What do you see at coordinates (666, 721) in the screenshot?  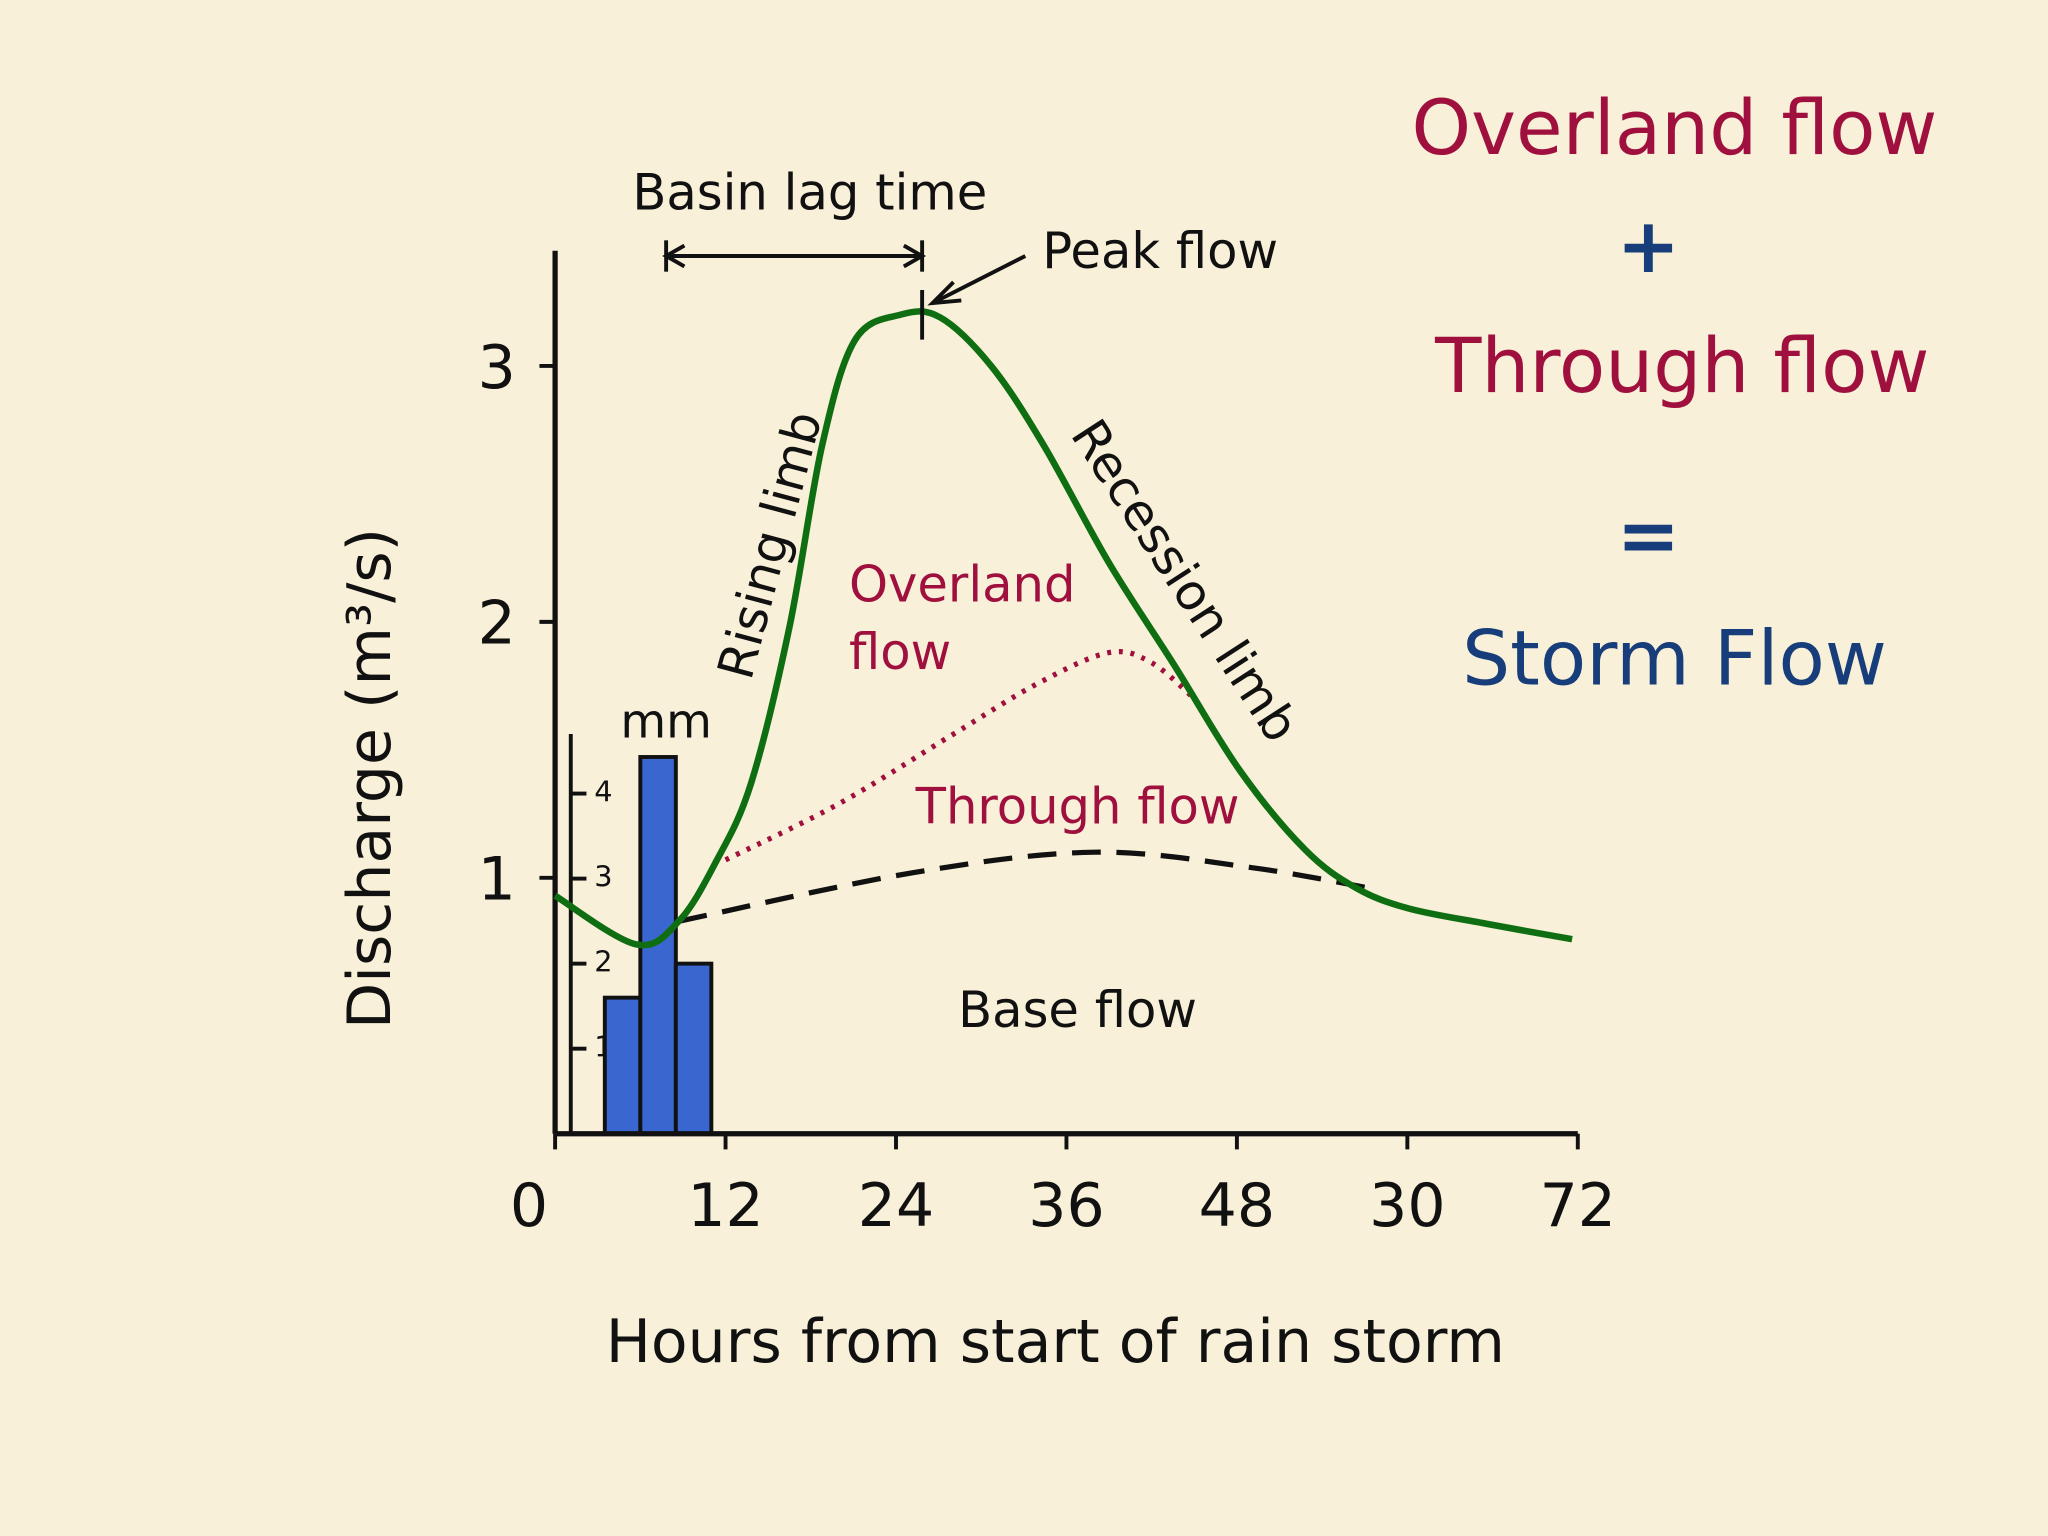 I see `rain-axis-title: mm` at bounding box center [666, 721].